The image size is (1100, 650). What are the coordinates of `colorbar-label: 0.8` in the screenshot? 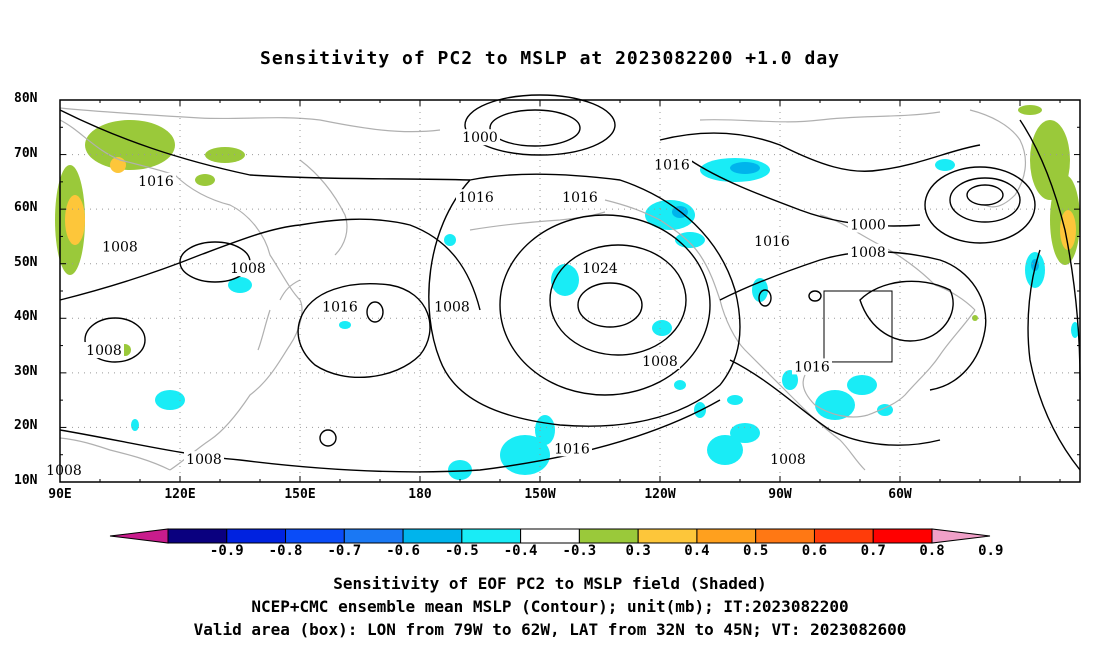 It's located at (932, 551).